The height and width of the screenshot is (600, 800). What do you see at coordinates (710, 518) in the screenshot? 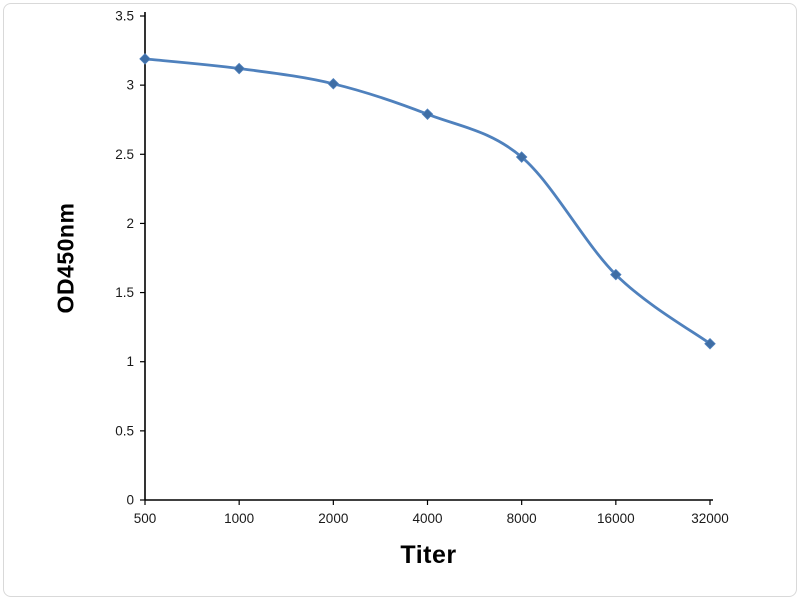
I see `x-tick-label: 32000` at bounding box center [710, 518].